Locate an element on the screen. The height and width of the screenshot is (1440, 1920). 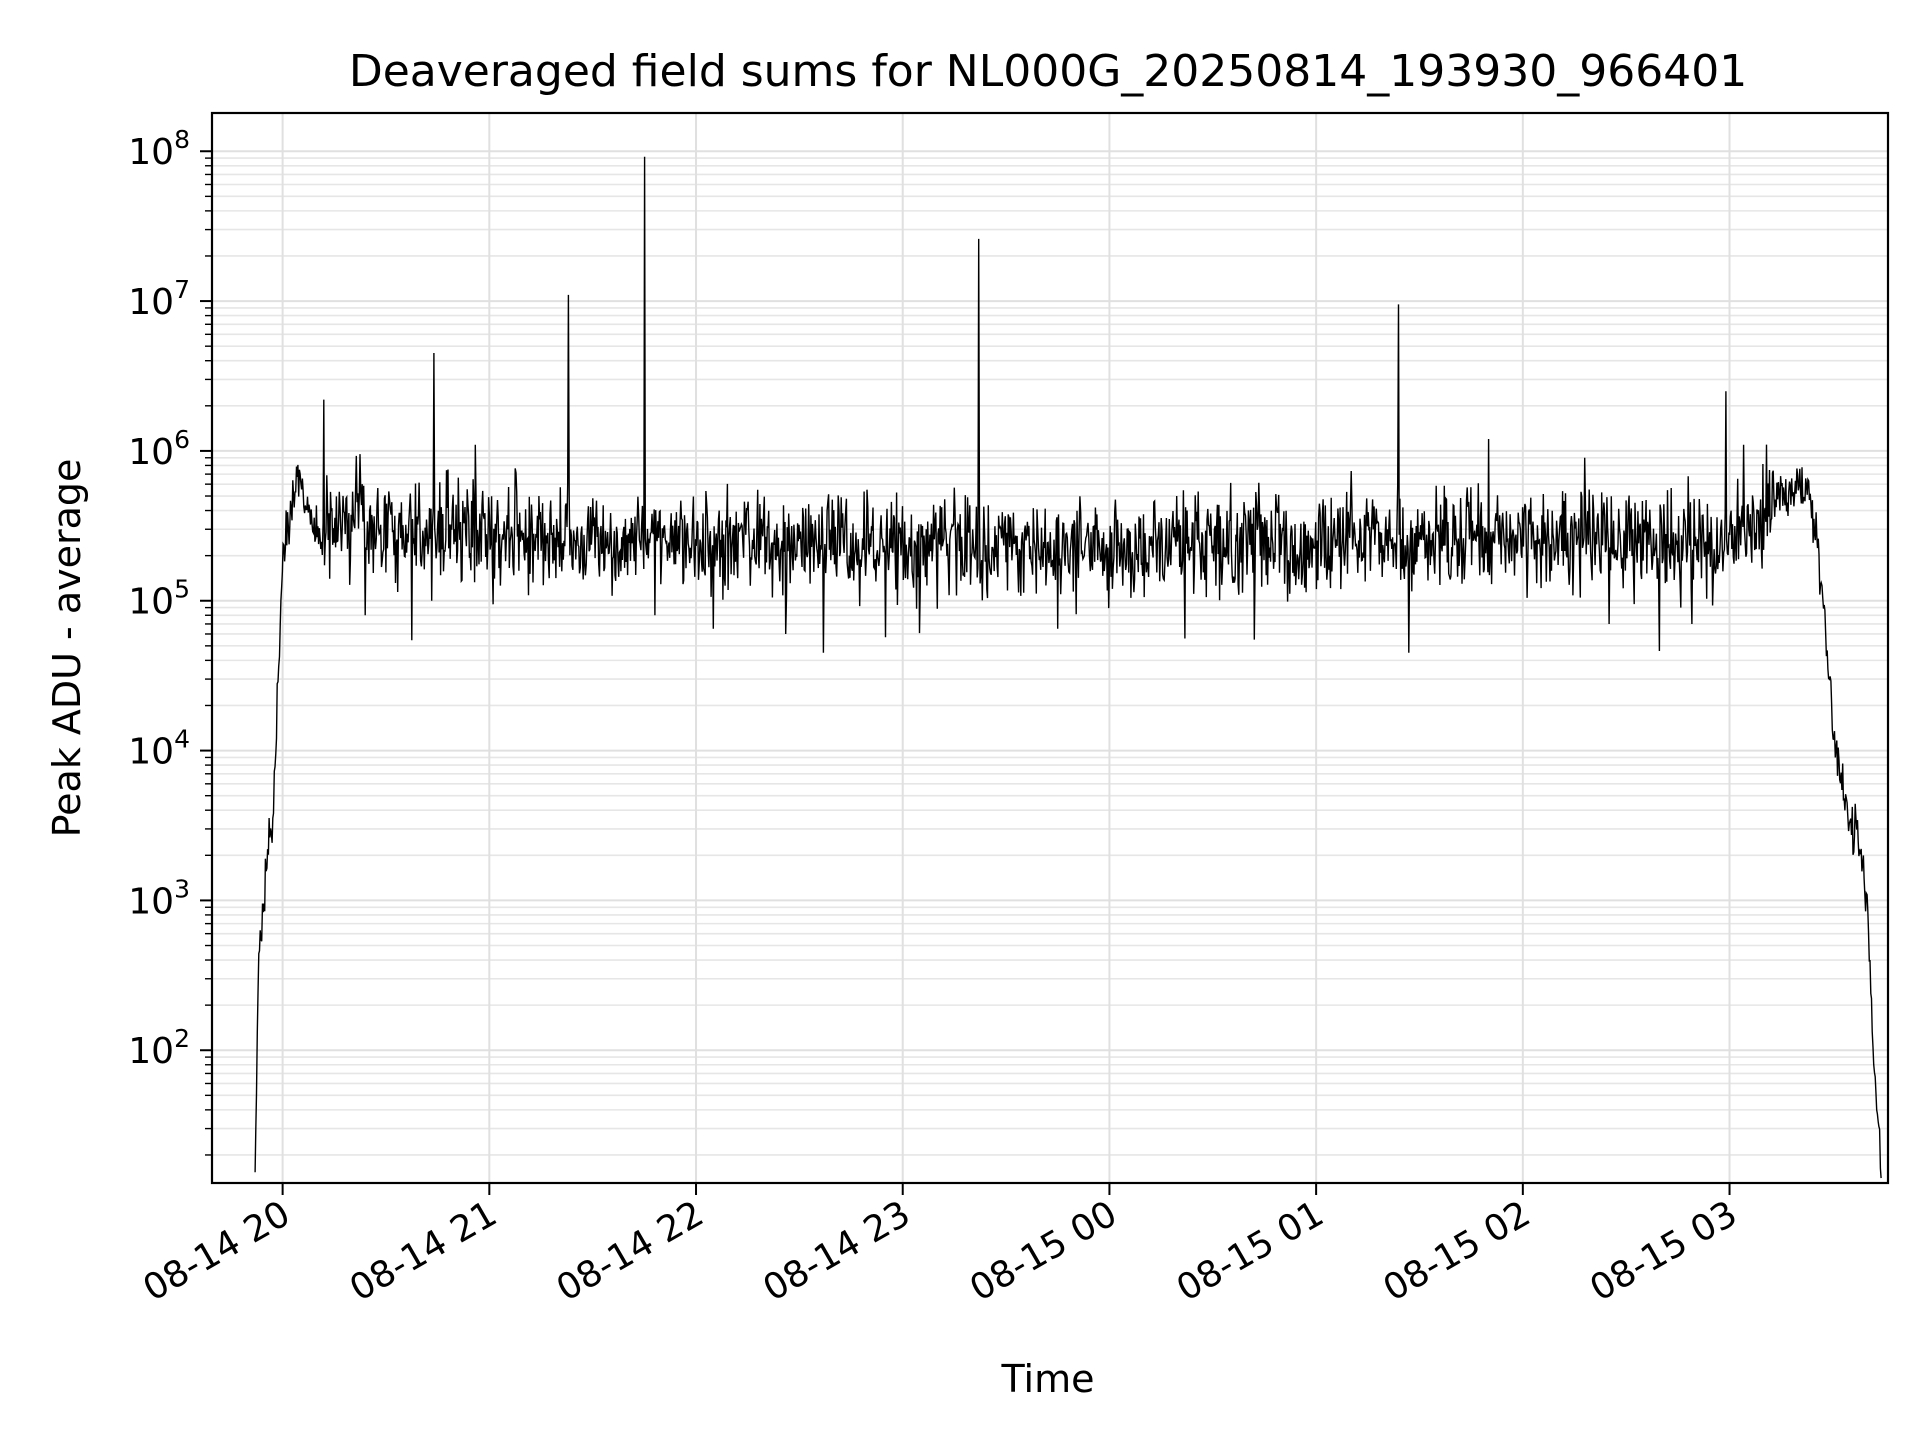
y-tick-label: 10⁴ is located at coordinates (159, 749).